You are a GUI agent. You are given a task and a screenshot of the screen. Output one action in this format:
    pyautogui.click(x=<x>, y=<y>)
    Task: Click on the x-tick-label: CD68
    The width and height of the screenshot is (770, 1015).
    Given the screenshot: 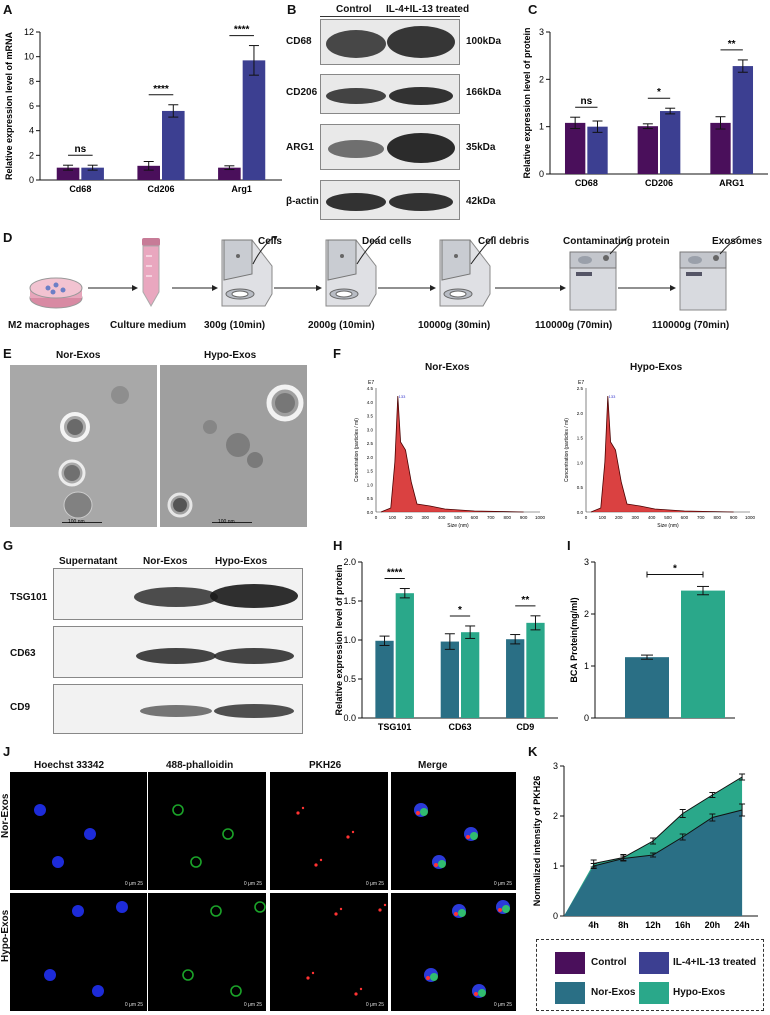 What is the action you would take?
    pyautogui.click(x=586, y=183)
    